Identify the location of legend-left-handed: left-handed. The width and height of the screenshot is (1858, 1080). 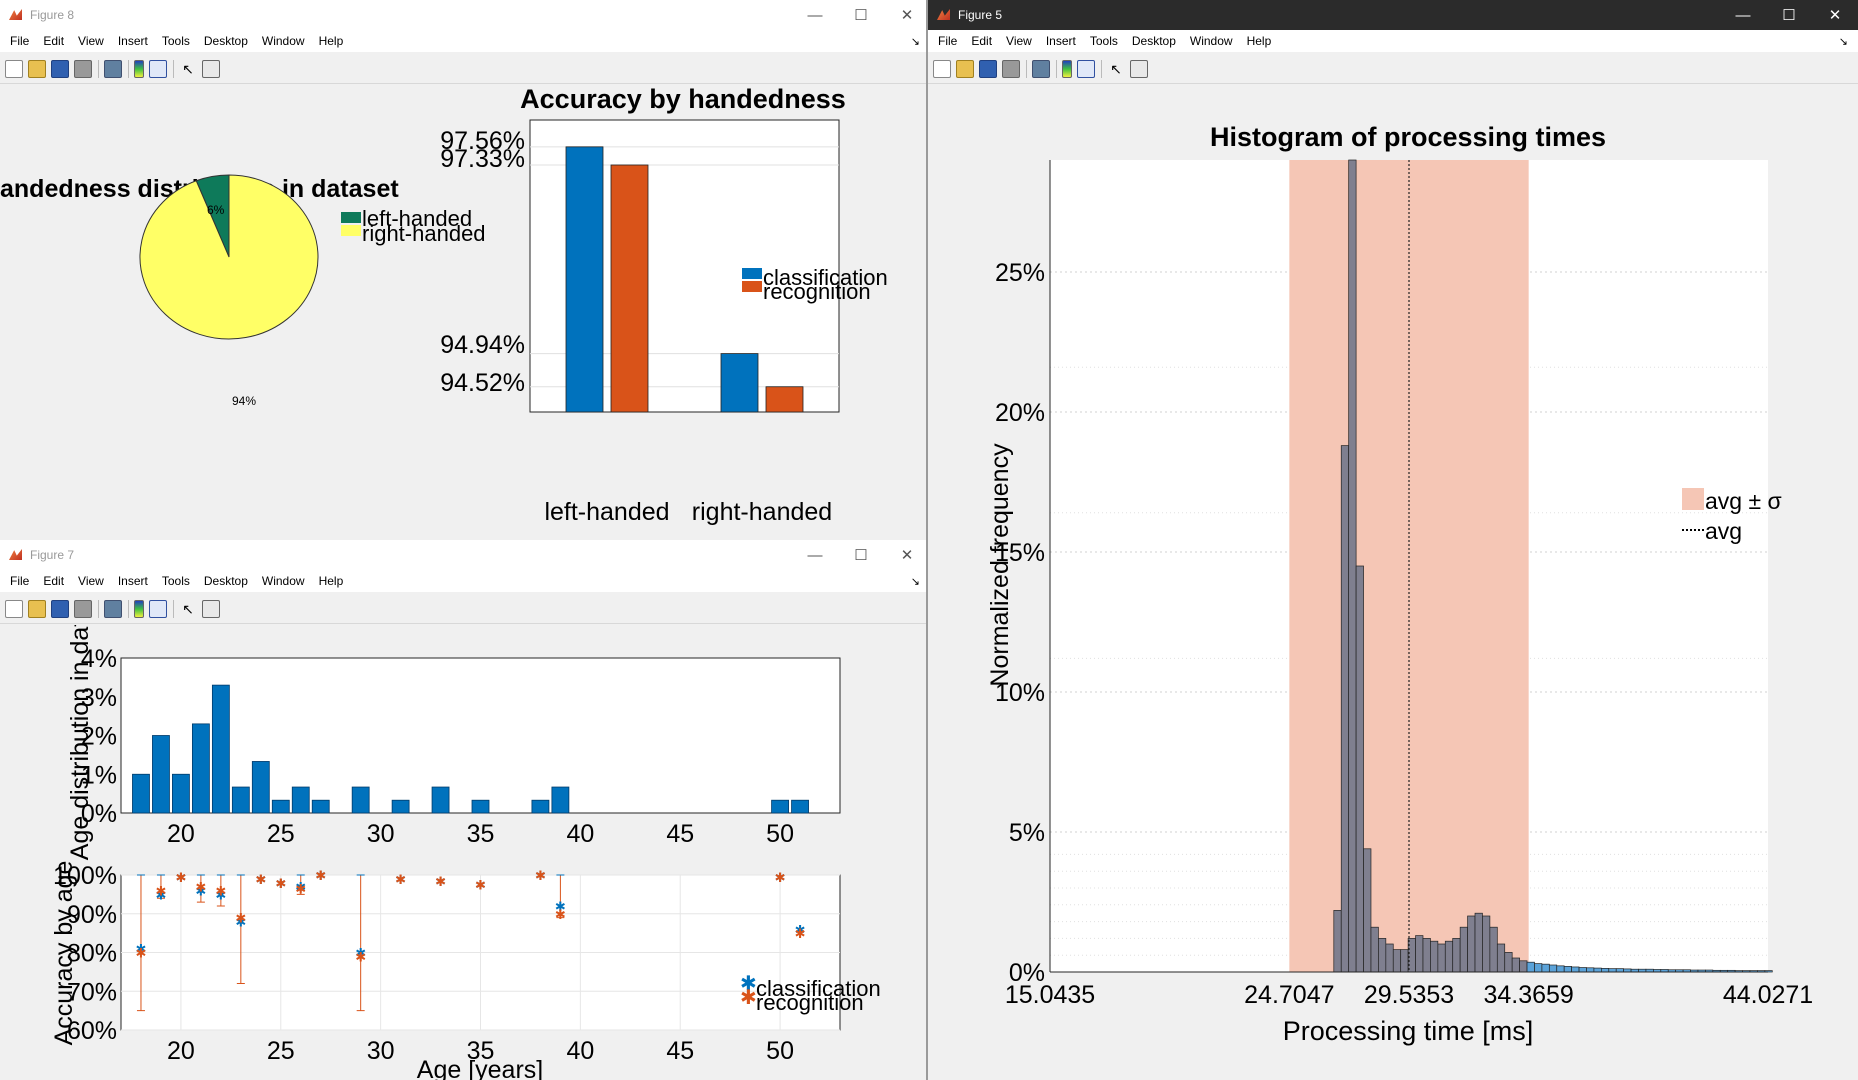
(417, 218).